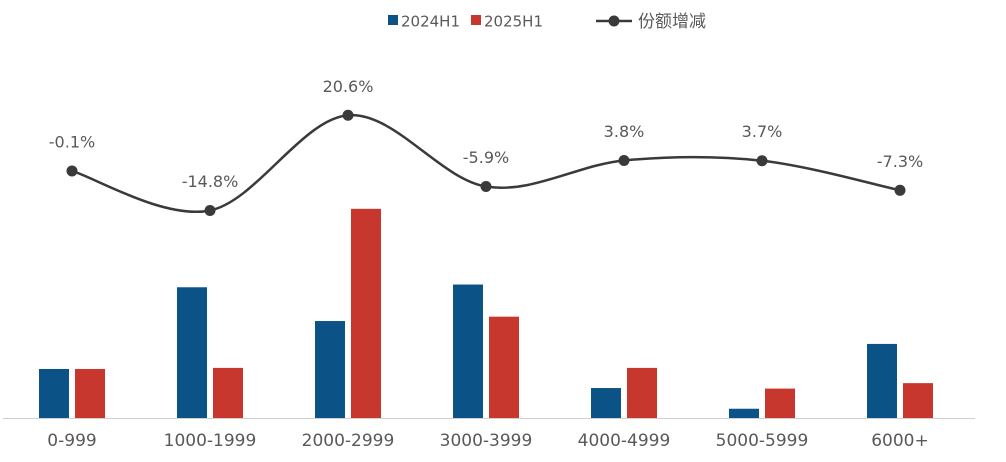 This screenshot has height=462, width=1006. Describe the element at coordinates (210, 441) in the screenshot. I see `x-tick-label: 1000-1999` at that location.